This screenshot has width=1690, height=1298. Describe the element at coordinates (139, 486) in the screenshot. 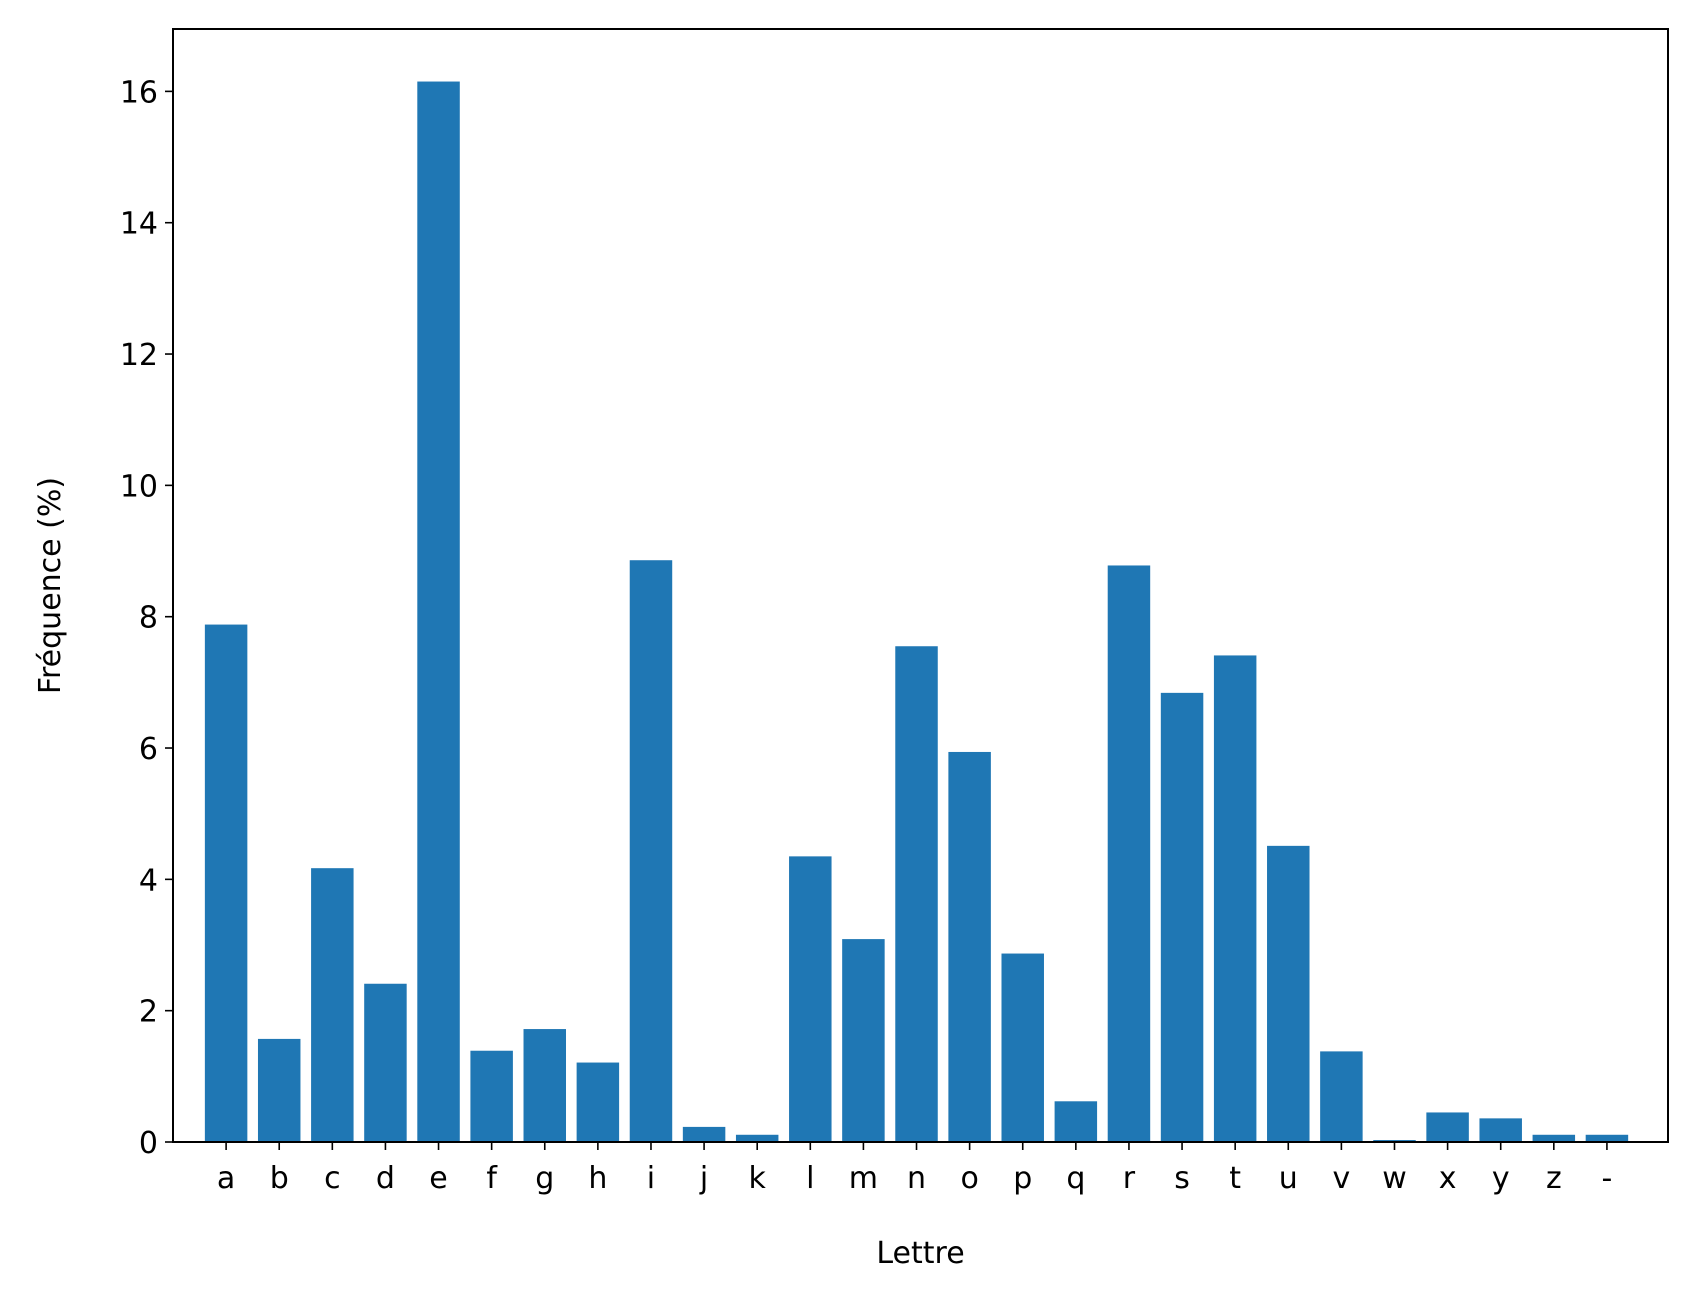

I see `y-tick-label: 10` at that location.